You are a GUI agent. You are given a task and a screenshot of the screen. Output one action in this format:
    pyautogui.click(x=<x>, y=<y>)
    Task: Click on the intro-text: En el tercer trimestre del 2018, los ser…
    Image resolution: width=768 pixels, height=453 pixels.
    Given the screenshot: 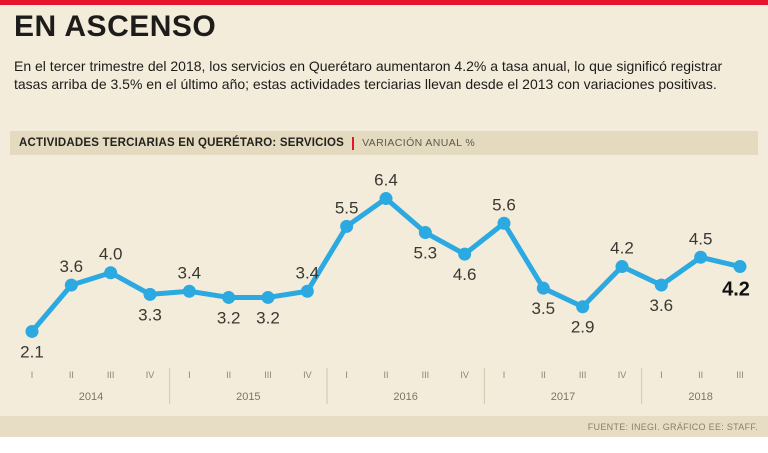 What is the action you would take?
    pyautogui.click(x=368, y=75)
    